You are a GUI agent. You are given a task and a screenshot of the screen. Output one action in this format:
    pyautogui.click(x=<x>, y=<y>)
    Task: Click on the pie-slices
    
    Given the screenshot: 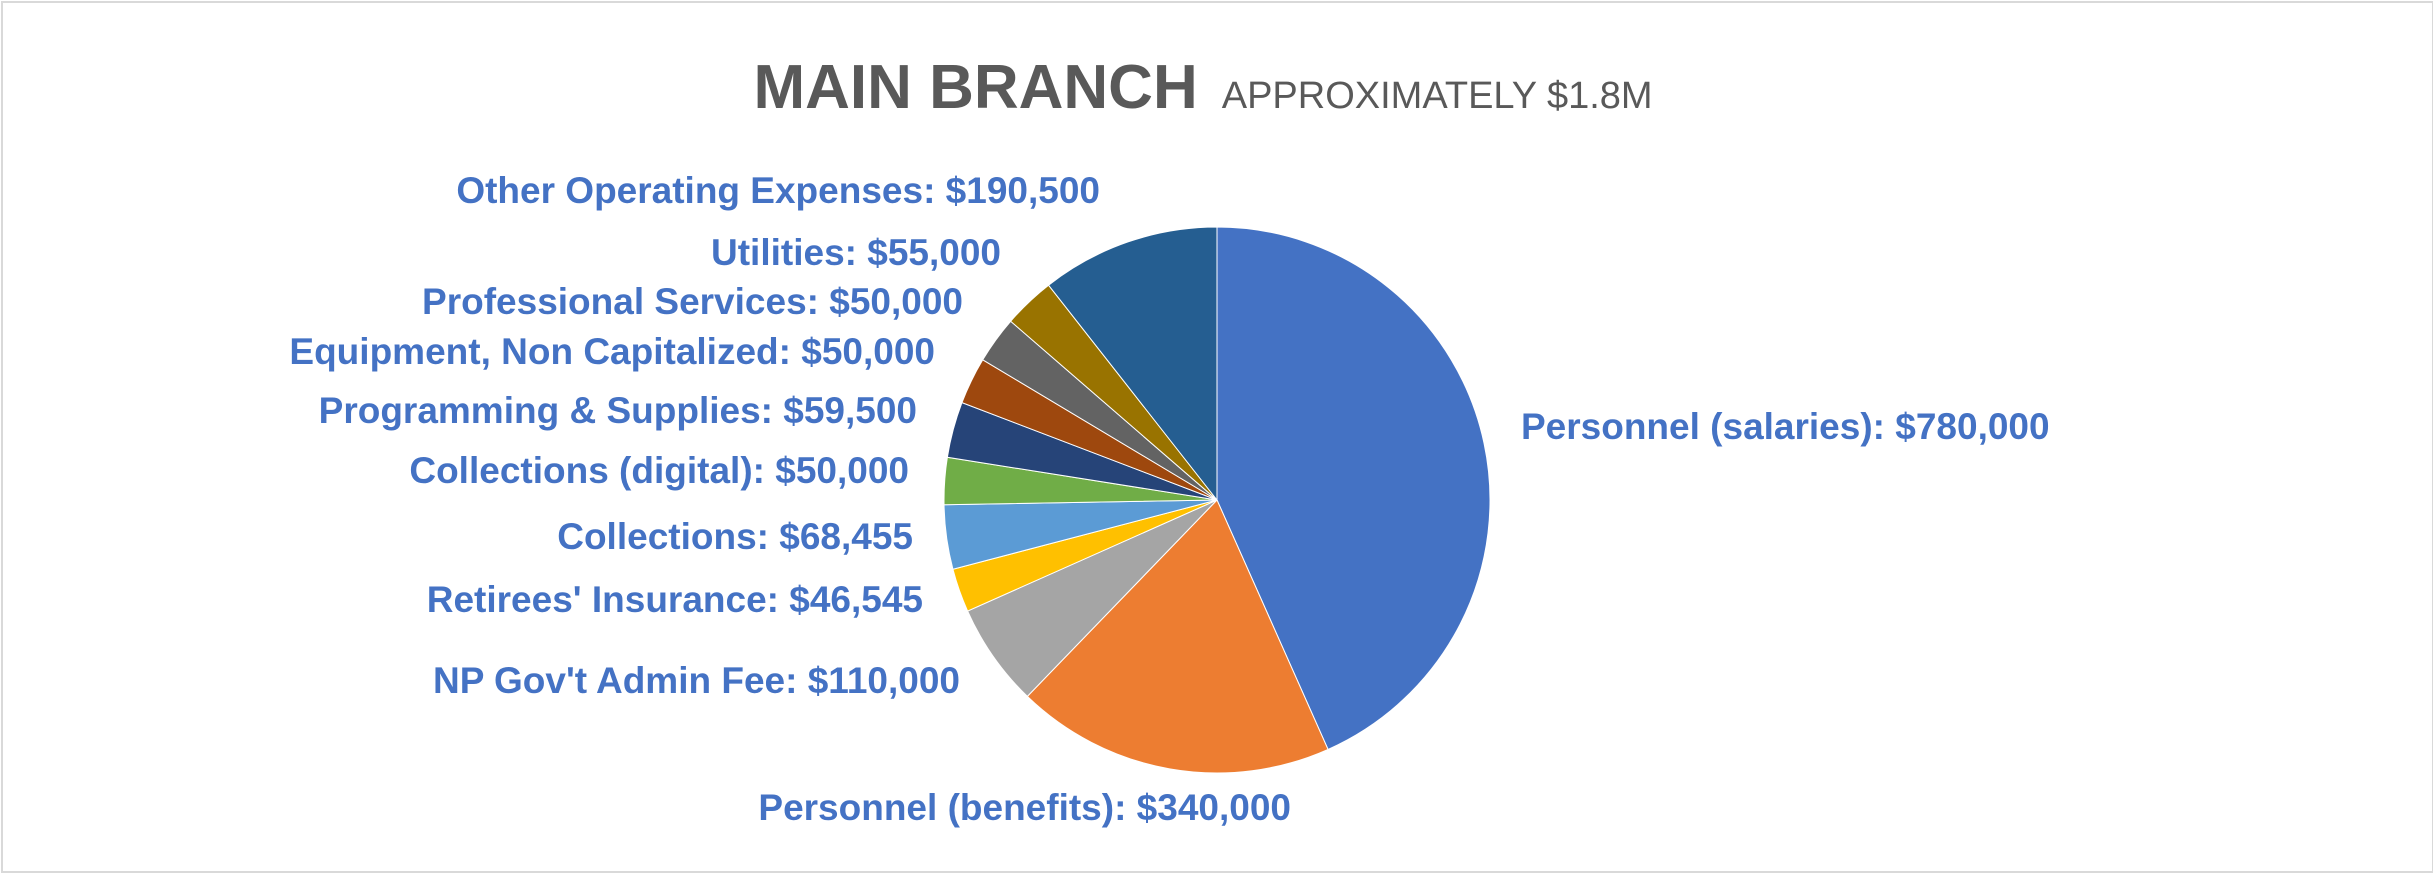 What is the action you would take?
    pyautogui.click(x=1217, y=500)
    